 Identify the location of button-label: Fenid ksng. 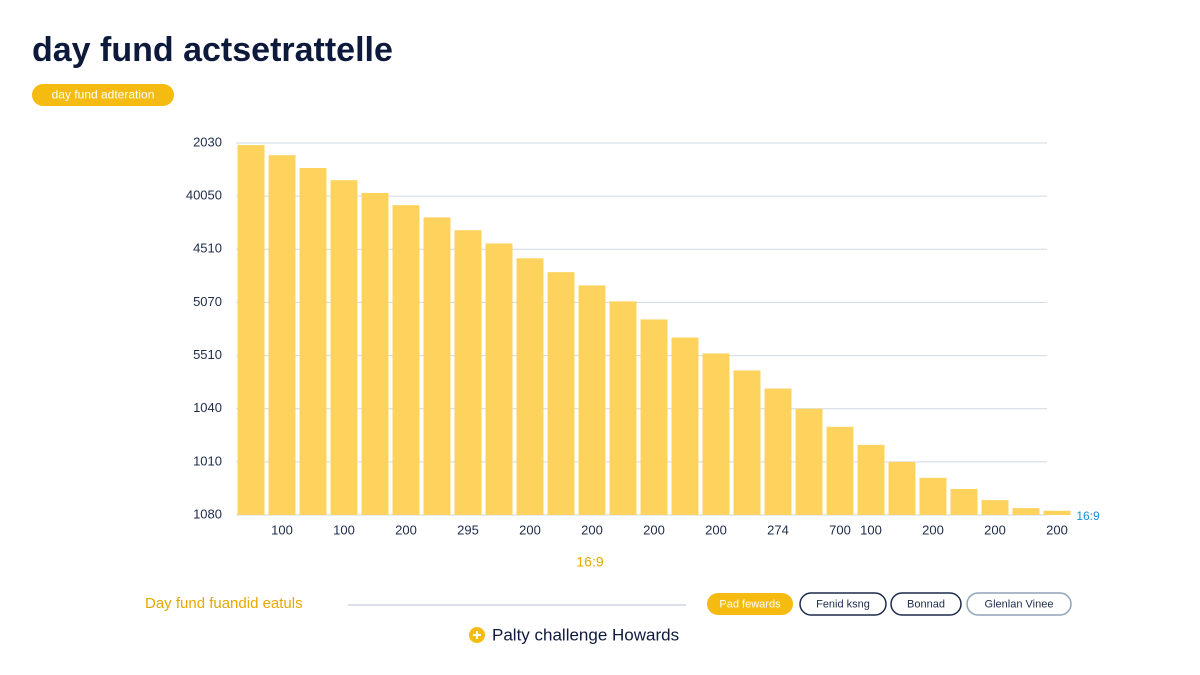
(843, 604).